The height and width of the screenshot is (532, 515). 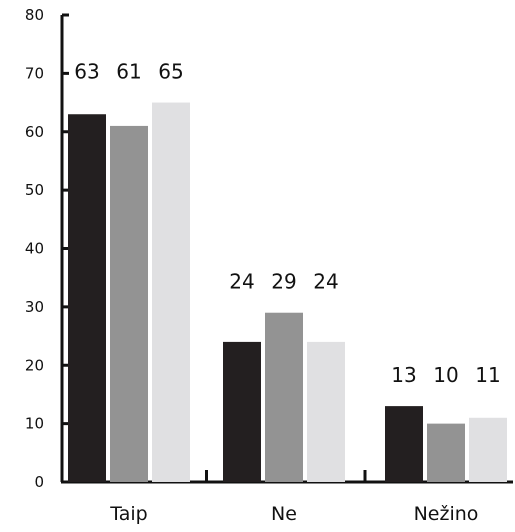 I want to click on y-tick-label: 0, so click(x=39, y=482).